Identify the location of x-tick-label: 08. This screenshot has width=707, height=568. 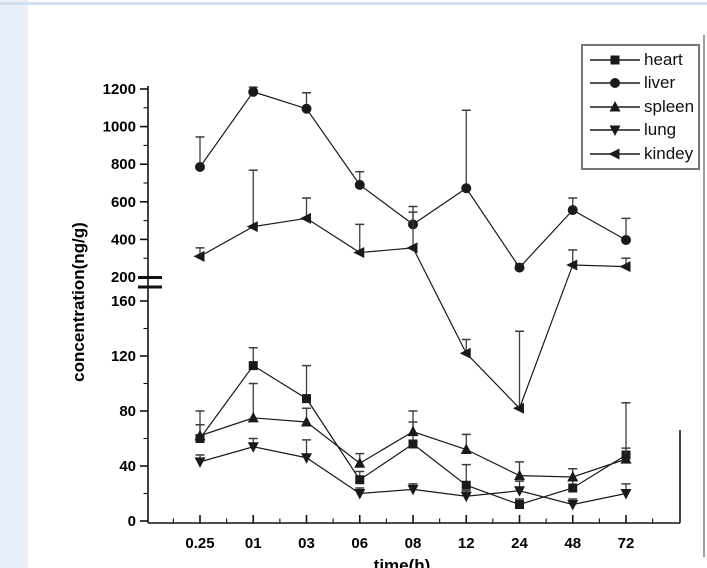
(413, 543).